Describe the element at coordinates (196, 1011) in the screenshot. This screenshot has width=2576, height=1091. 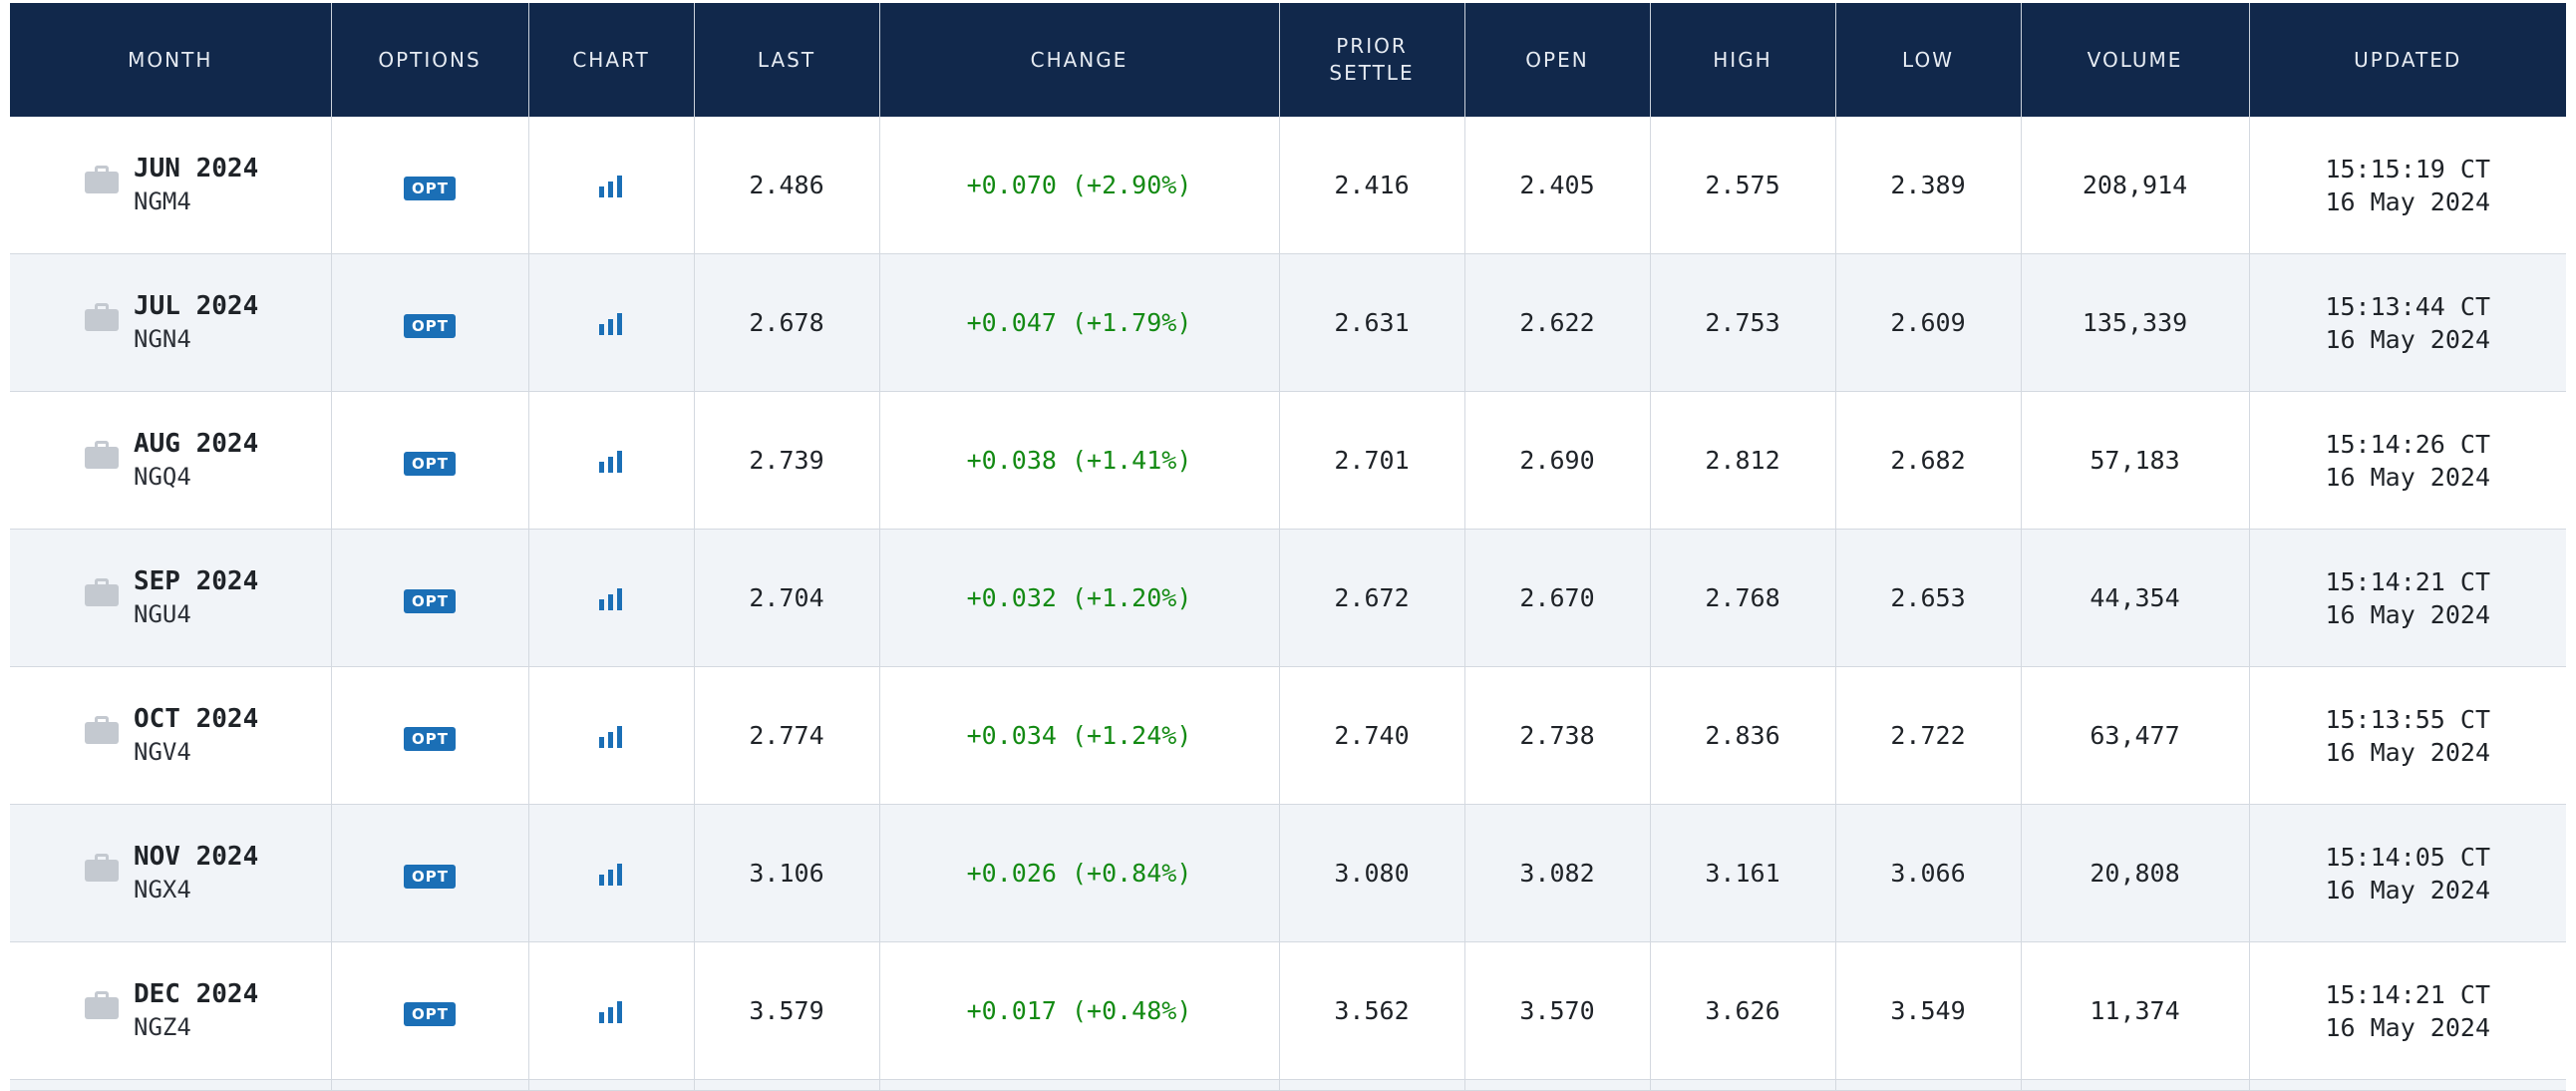
I see `month-text: DEC 2024 NGZ4` at that location.